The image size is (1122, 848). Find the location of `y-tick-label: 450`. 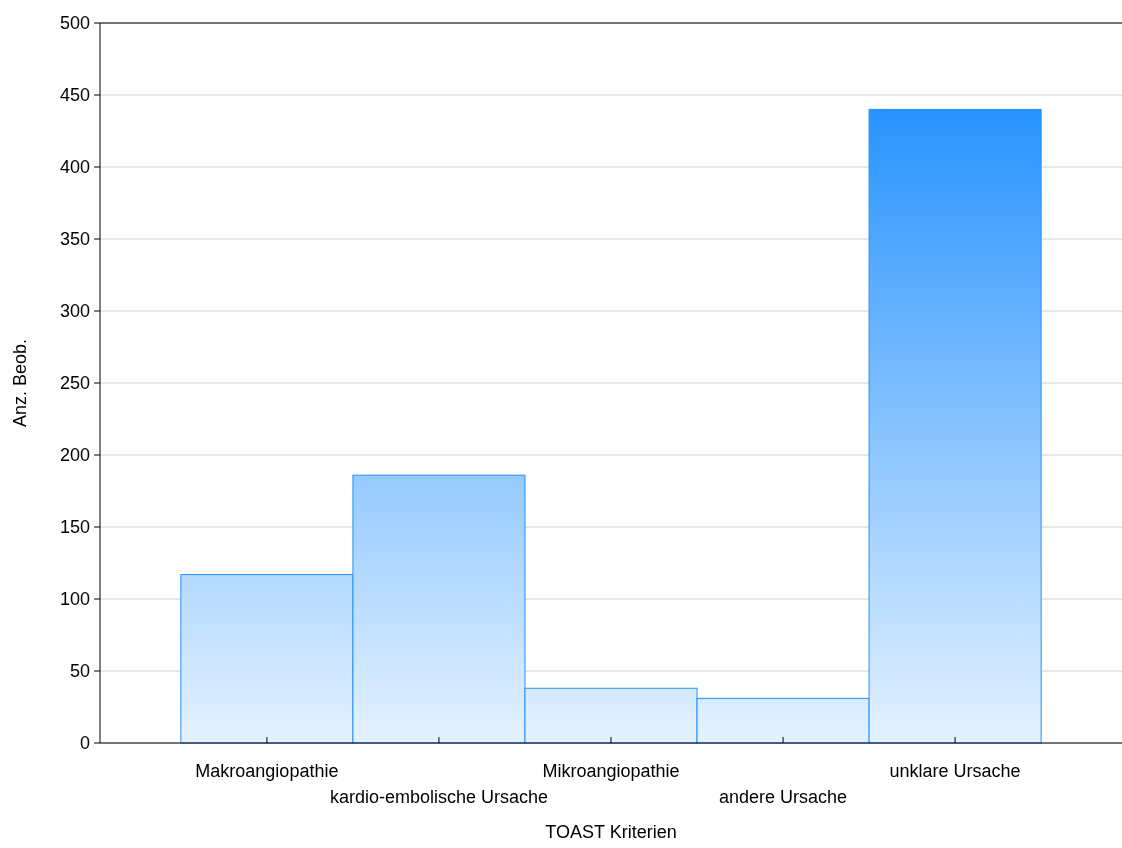

y-tick-label: 450 is located at coordinates (74, 95).